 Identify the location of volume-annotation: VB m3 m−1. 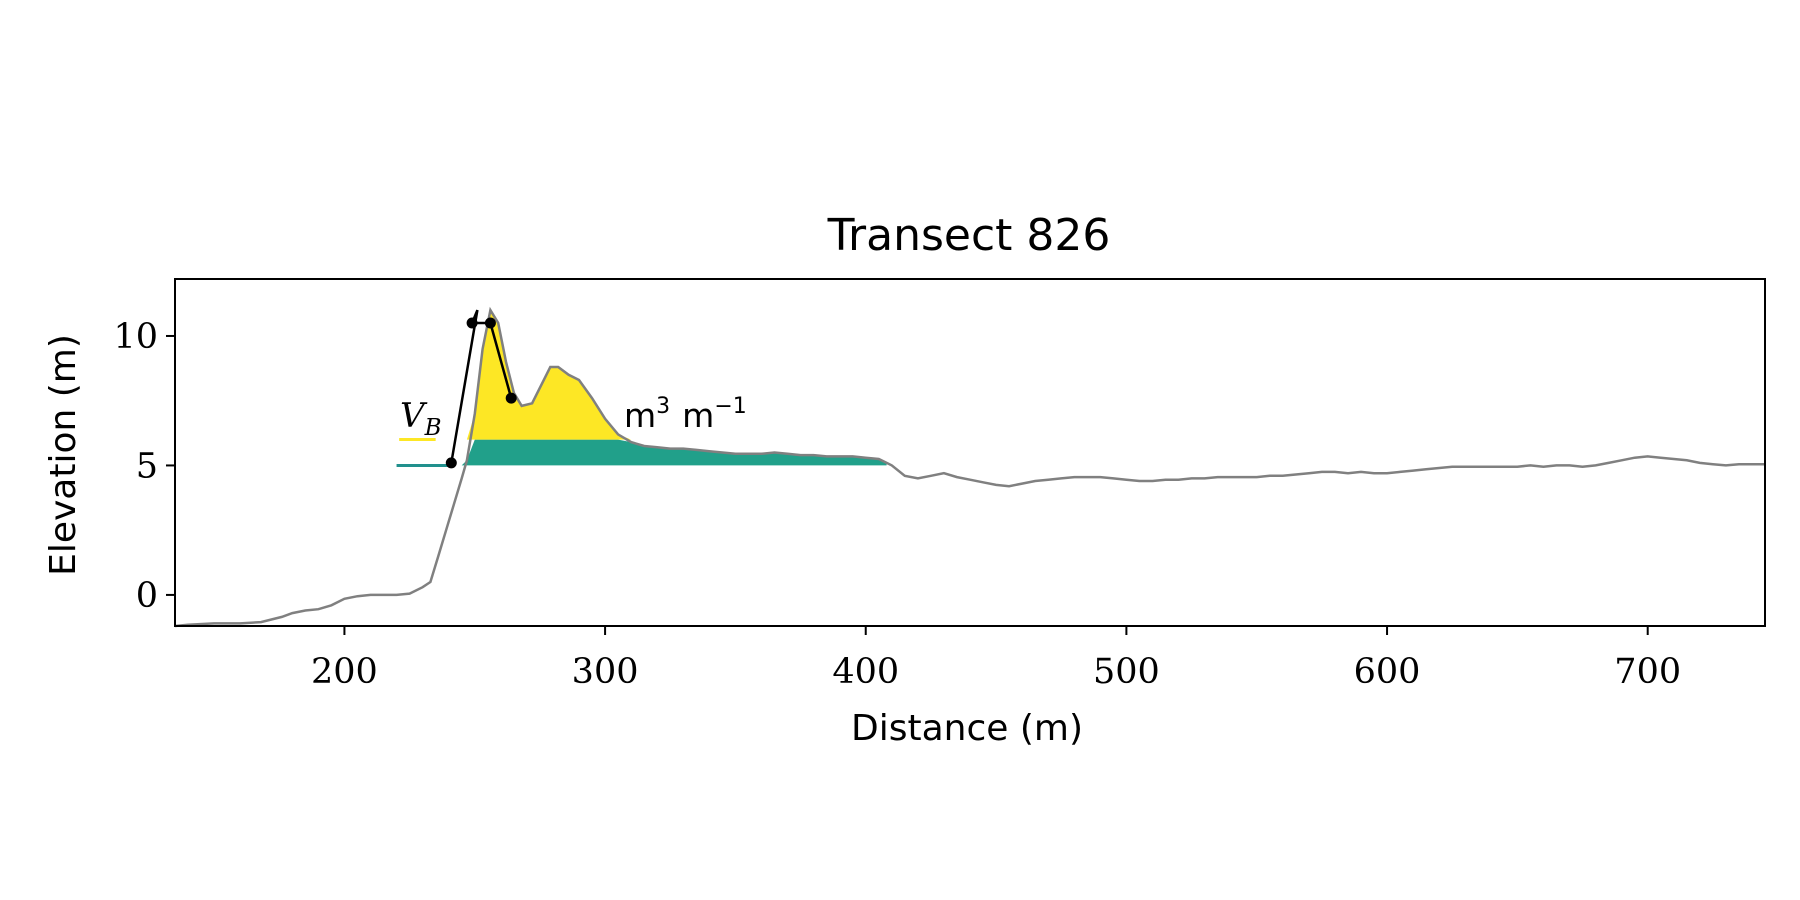
(573, 417).